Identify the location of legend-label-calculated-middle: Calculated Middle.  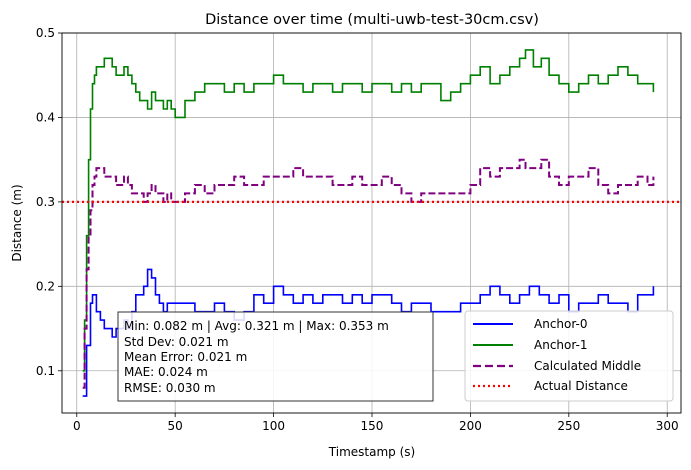
(587, 366).